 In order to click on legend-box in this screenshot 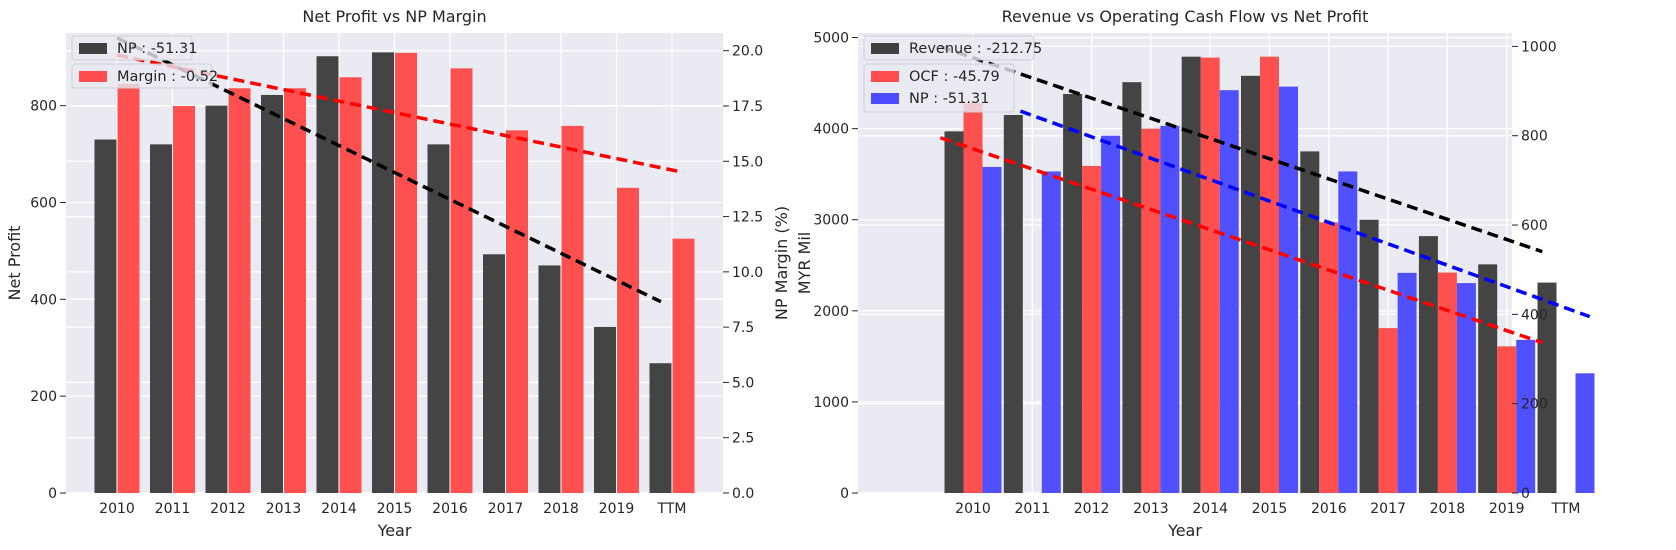, I will do `click(949, 48)`.